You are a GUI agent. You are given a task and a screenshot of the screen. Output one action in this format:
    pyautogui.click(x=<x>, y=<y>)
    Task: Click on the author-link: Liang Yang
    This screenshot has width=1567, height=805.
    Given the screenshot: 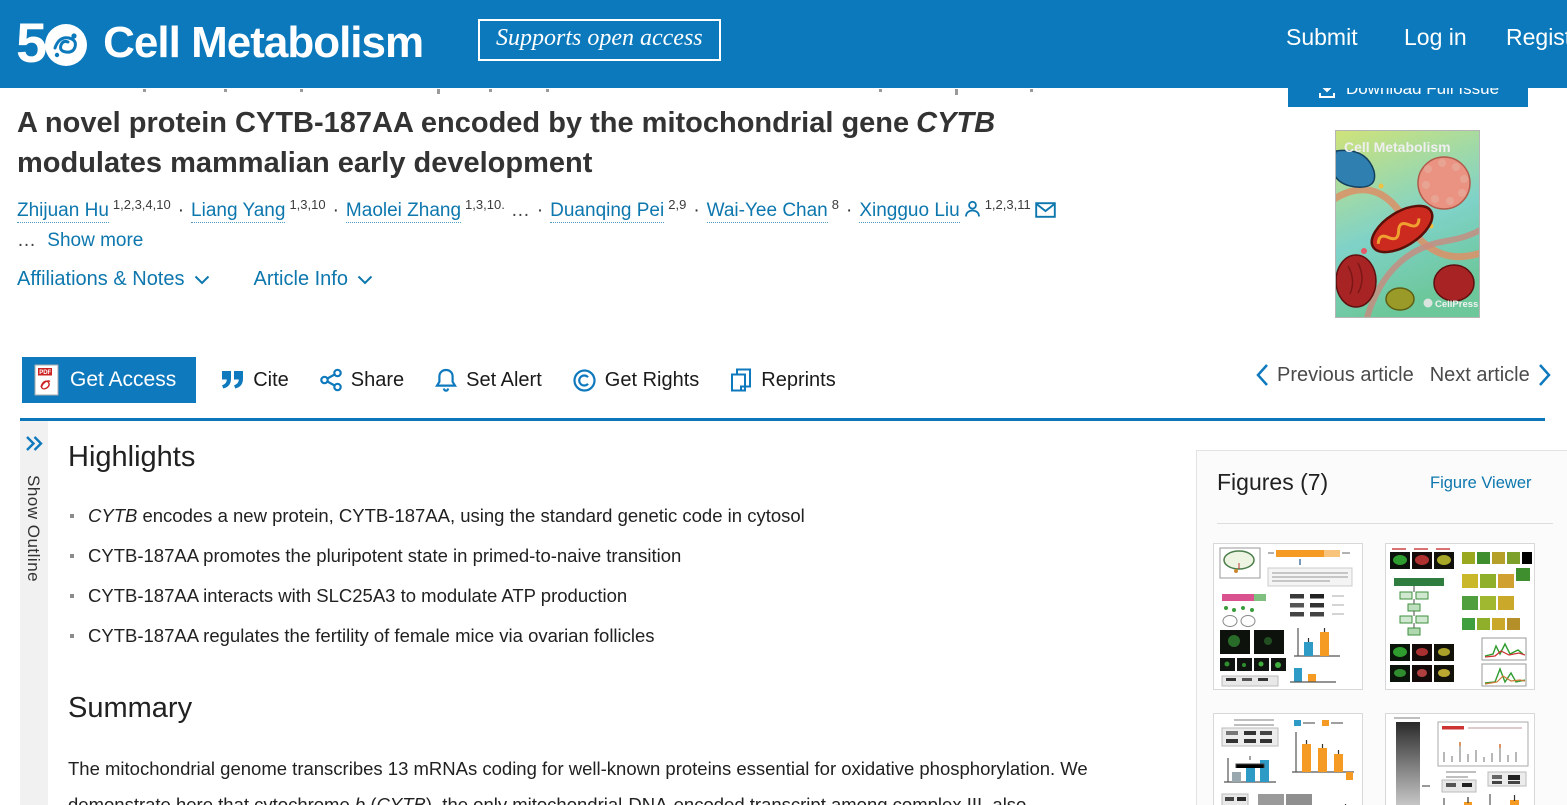 What is the action you would take?
    pyautogui.click(x=238, y=212)
    